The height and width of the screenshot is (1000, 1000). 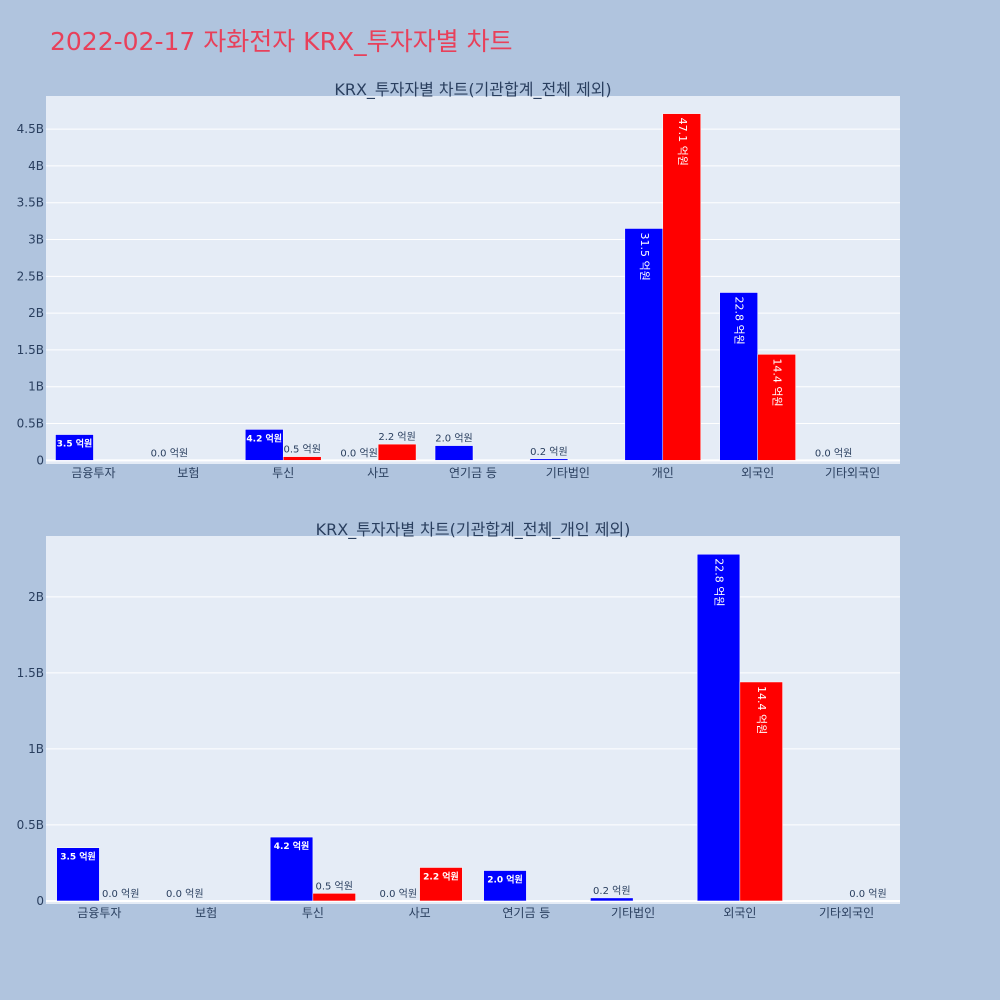 I want to click on bar-data-label: 31.5 억원, so click(x=644, y=256).